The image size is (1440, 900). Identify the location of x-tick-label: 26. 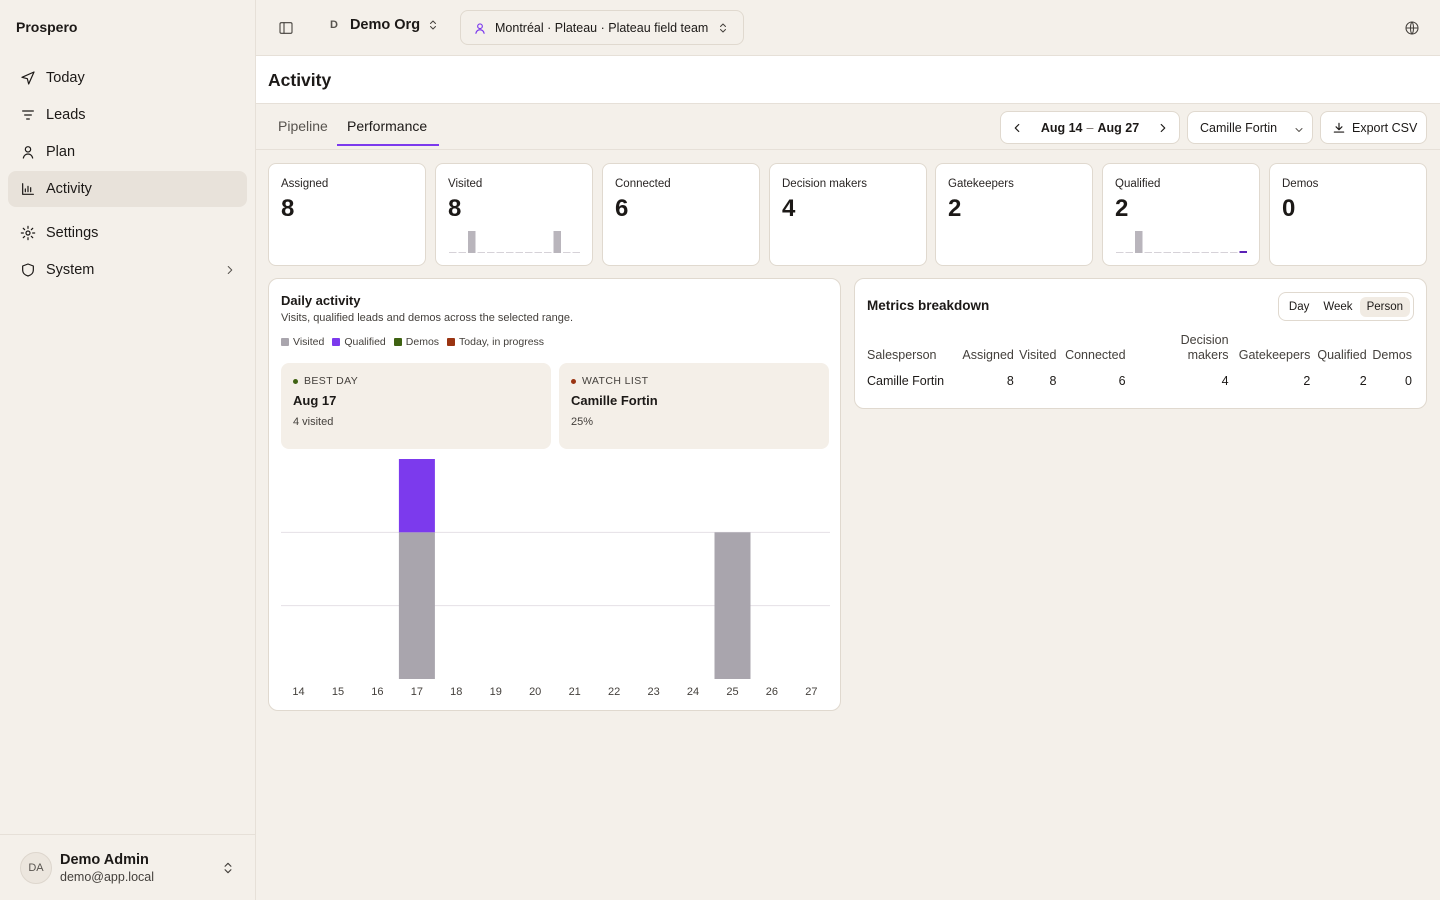
(772, 692).